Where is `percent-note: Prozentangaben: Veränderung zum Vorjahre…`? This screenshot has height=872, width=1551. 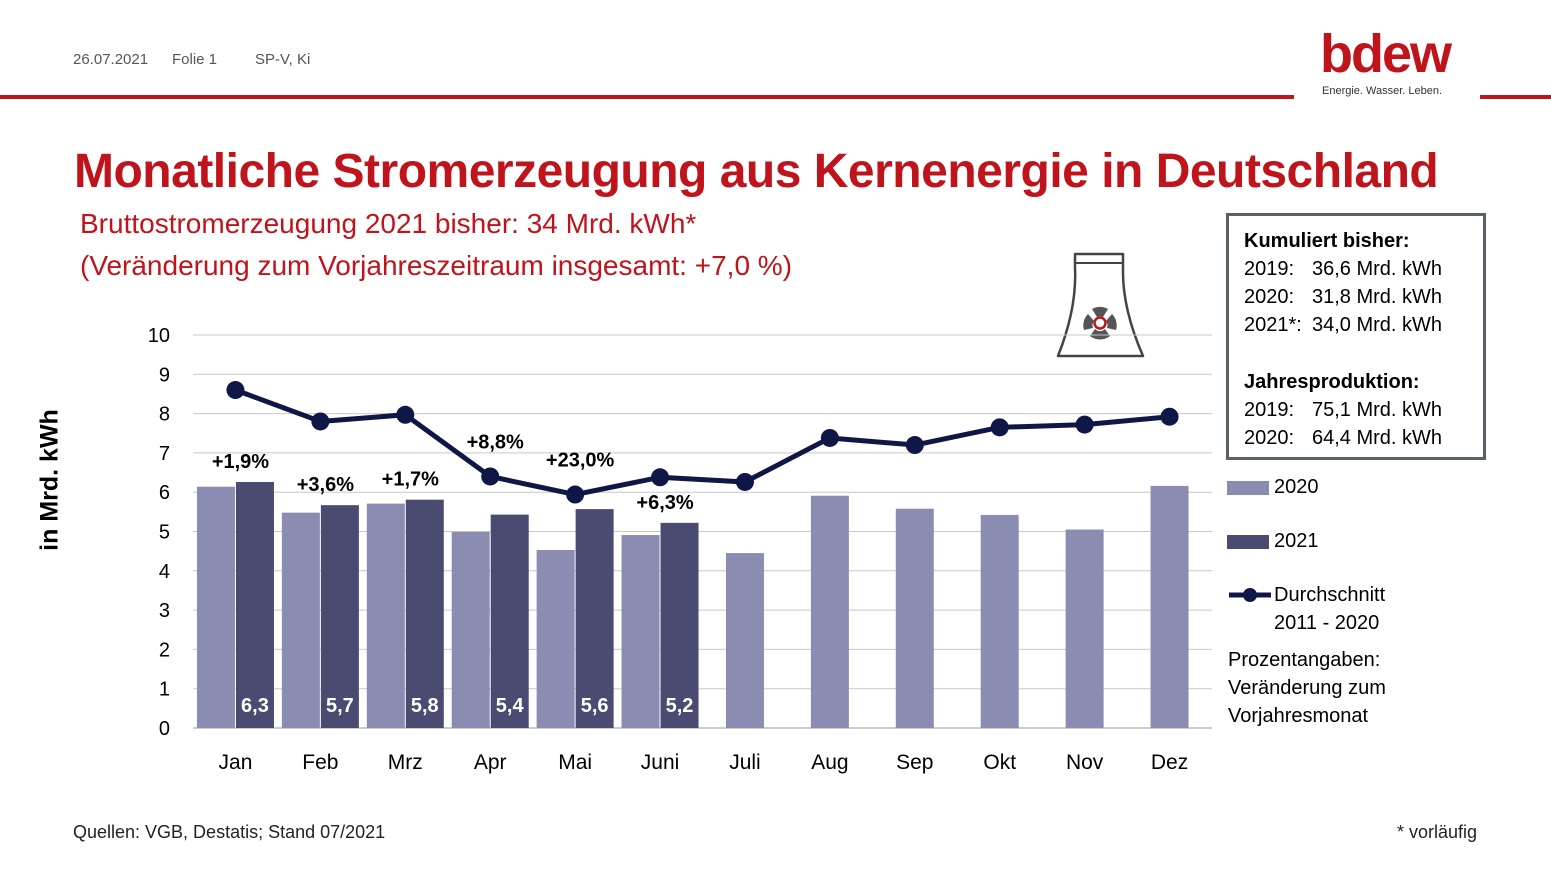 percent-note: Prozentangaben: Veränderung zum Vorjahre… is located at coordinates (1307, 688).